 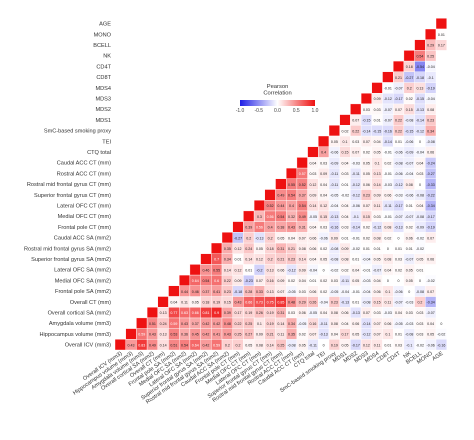 I want to click on y-tick-label: Lateral OFC SA (mm2), so click(x=82, y=271).